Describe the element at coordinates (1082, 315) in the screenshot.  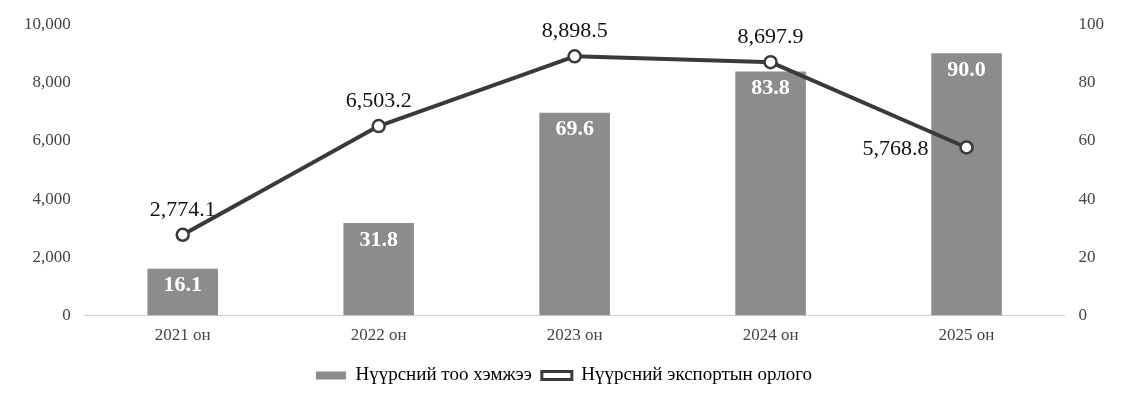
I see `y2-tick-label: 0` at that location.